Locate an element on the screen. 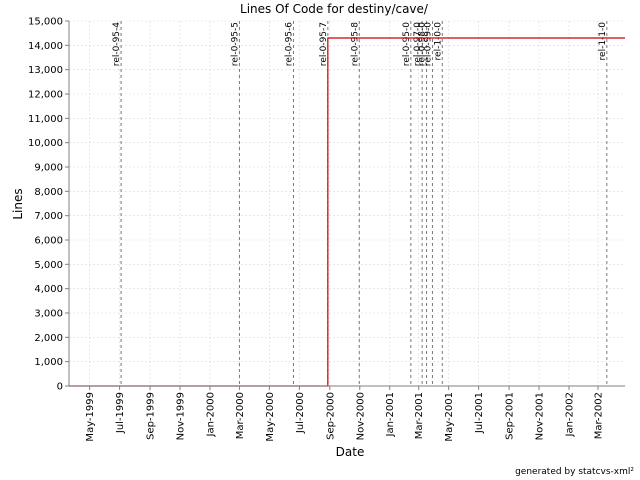  y-tick-label: 12,000 is located at coordinates (45, 95).